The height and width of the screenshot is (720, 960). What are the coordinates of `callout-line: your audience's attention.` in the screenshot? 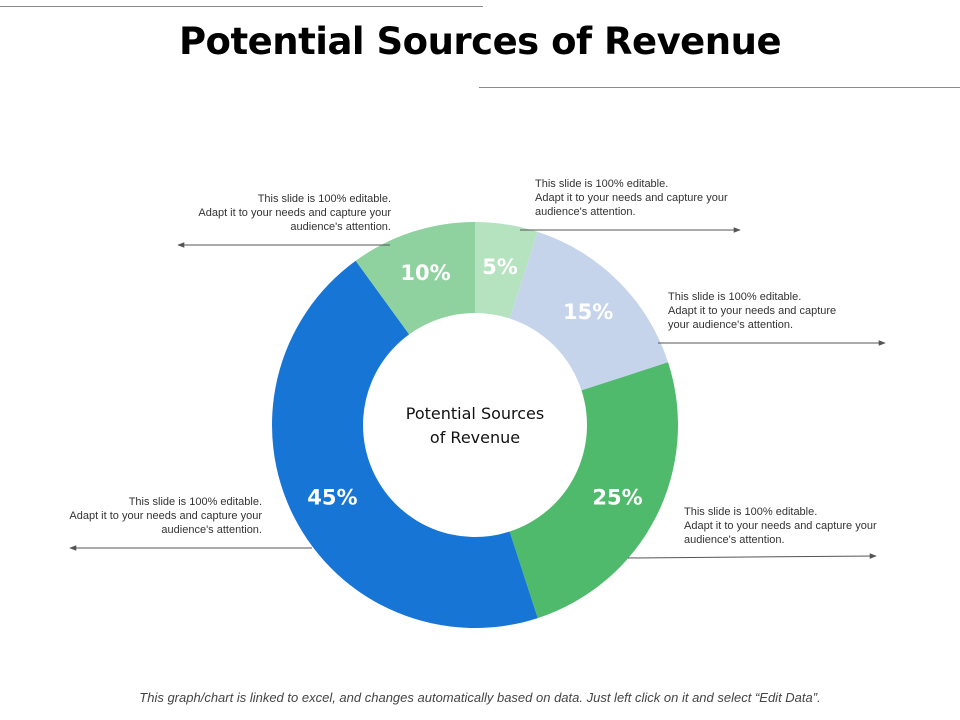 It's located at (731, 325).